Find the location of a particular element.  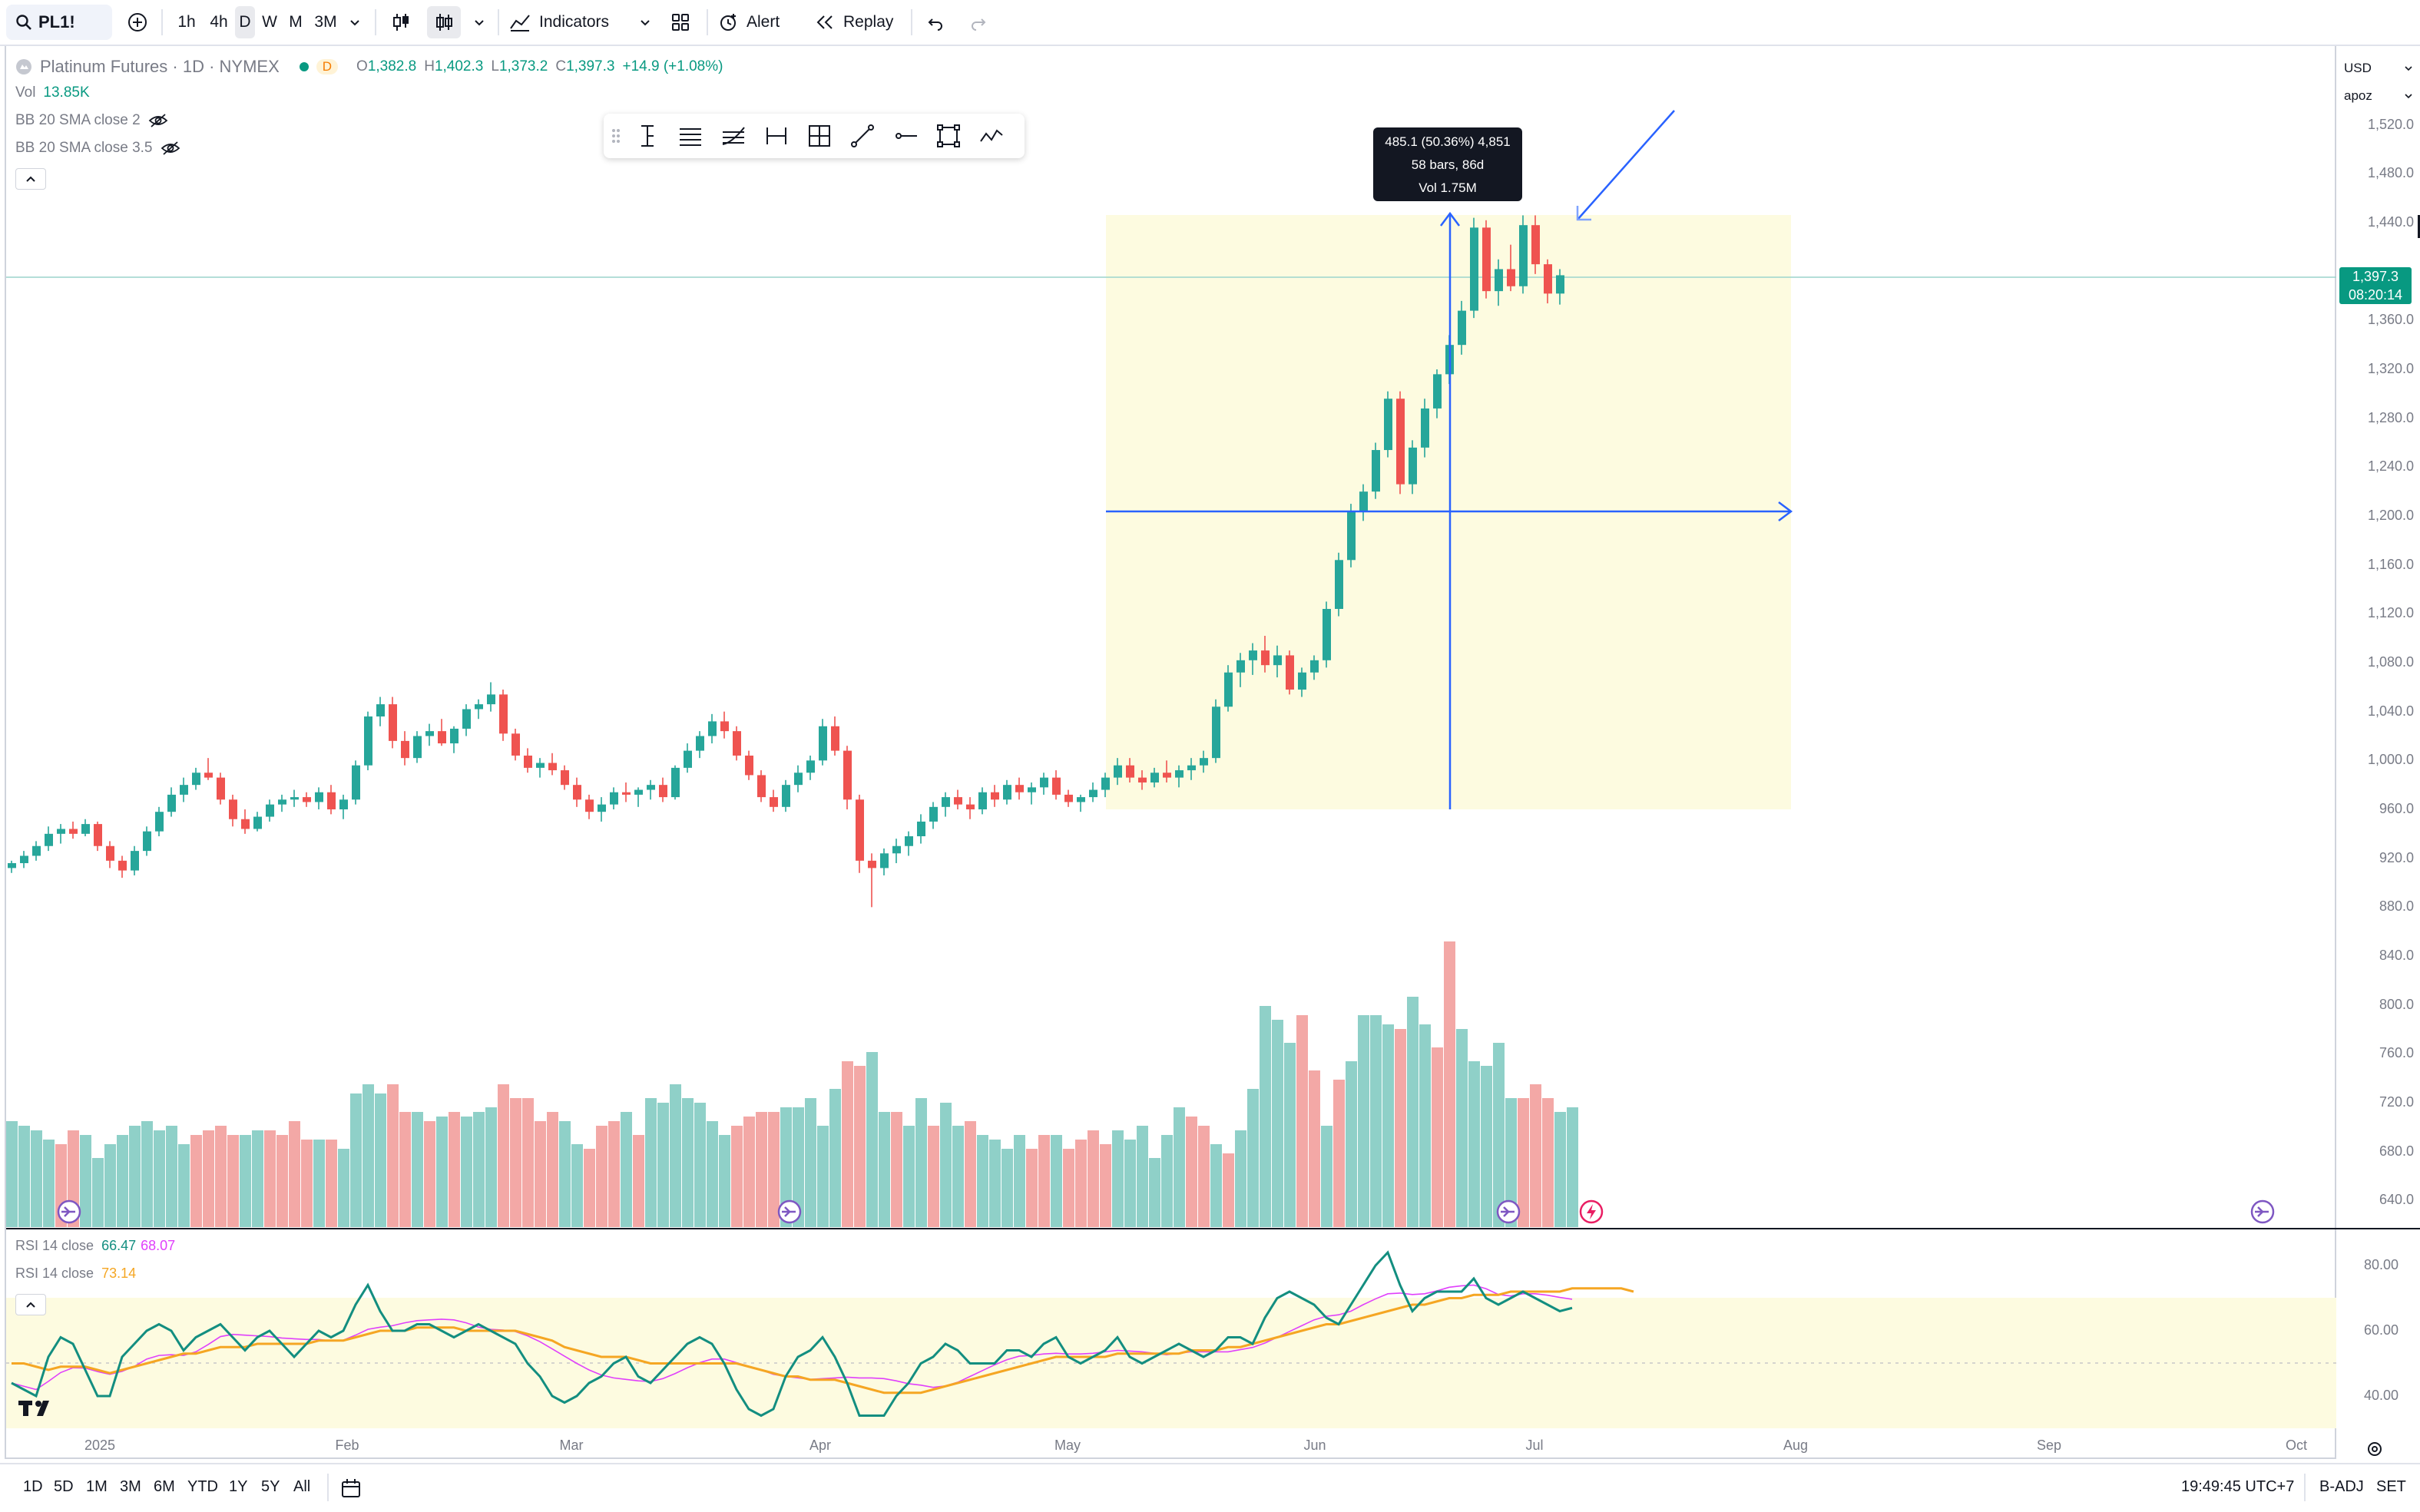

parallel-channel-icon is located at coordinates (690, 136).